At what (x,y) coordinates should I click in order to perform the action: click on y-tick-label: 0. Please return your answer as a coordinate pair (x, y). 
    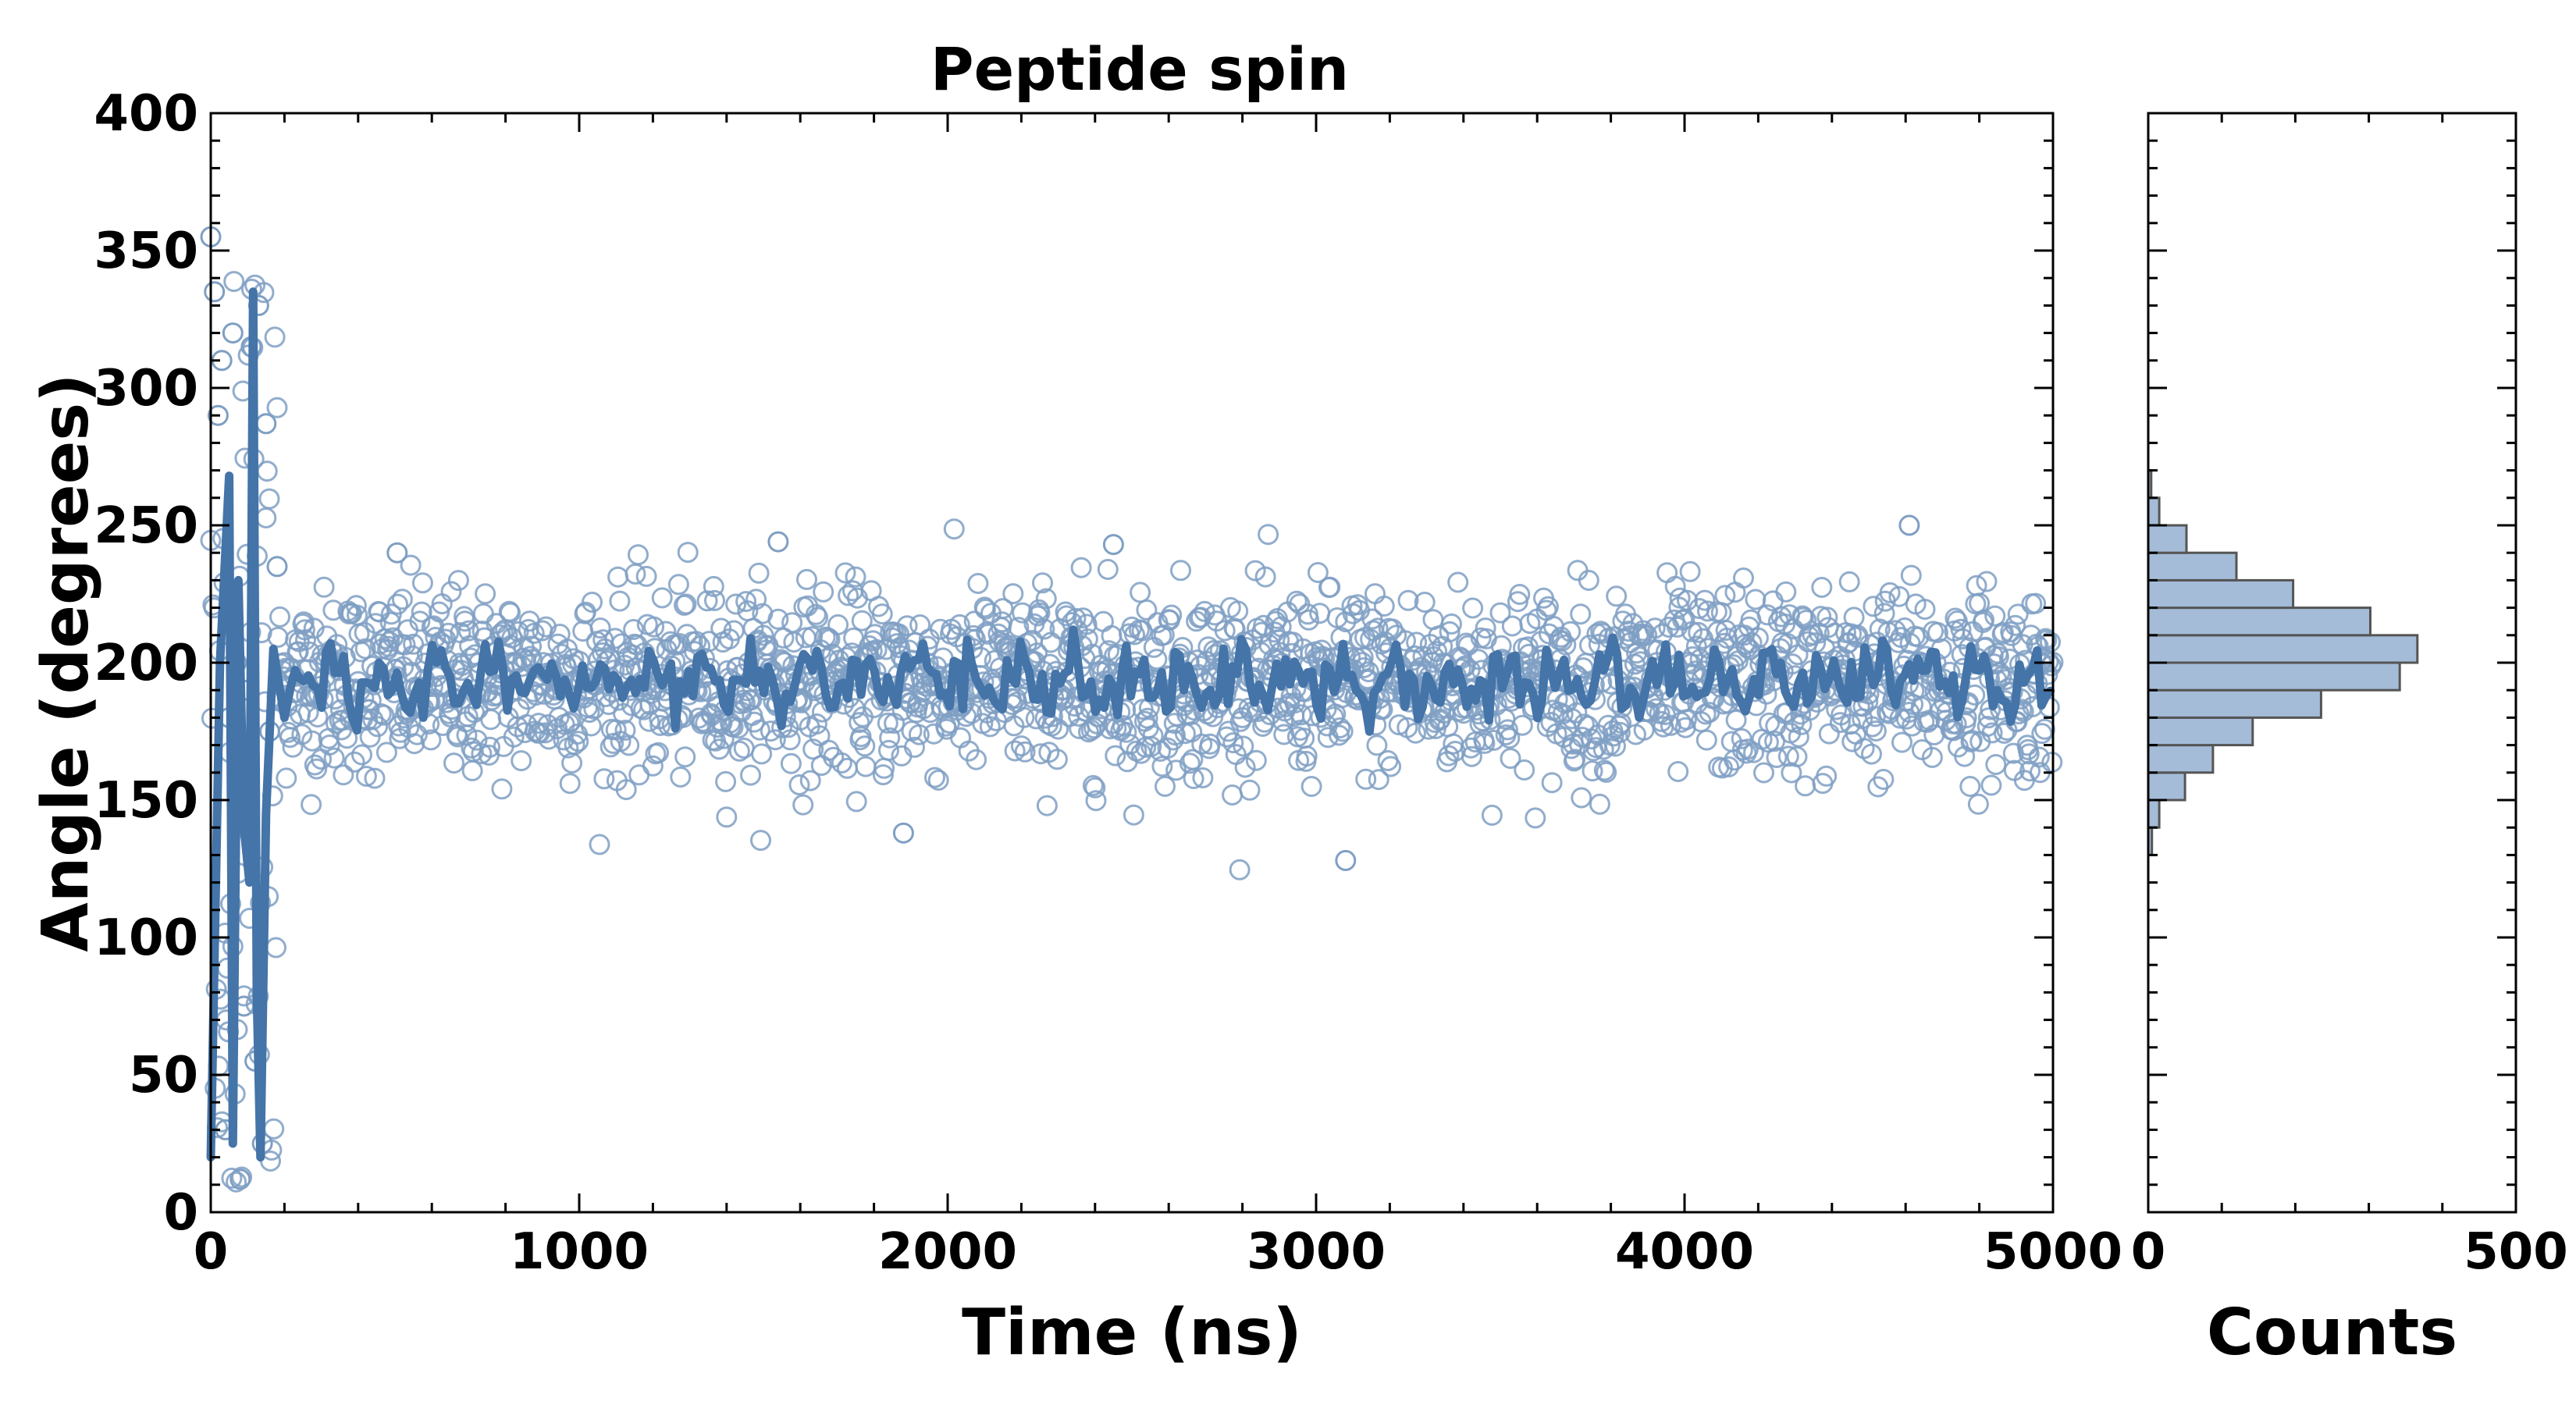
    Looking at the image, I should click on (180, 1213).